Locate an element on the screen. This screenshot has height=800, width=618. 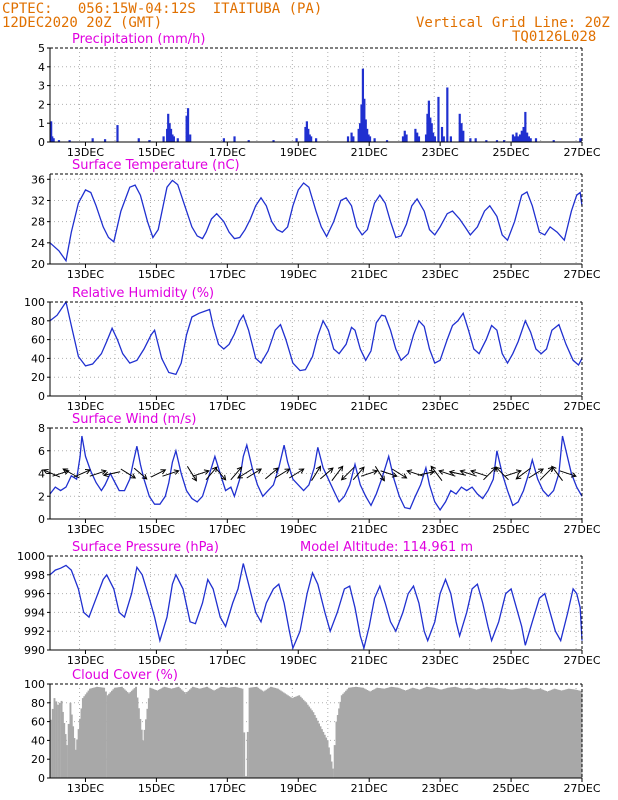
y-tick-label: 80 is located at coordinates (38, 703).